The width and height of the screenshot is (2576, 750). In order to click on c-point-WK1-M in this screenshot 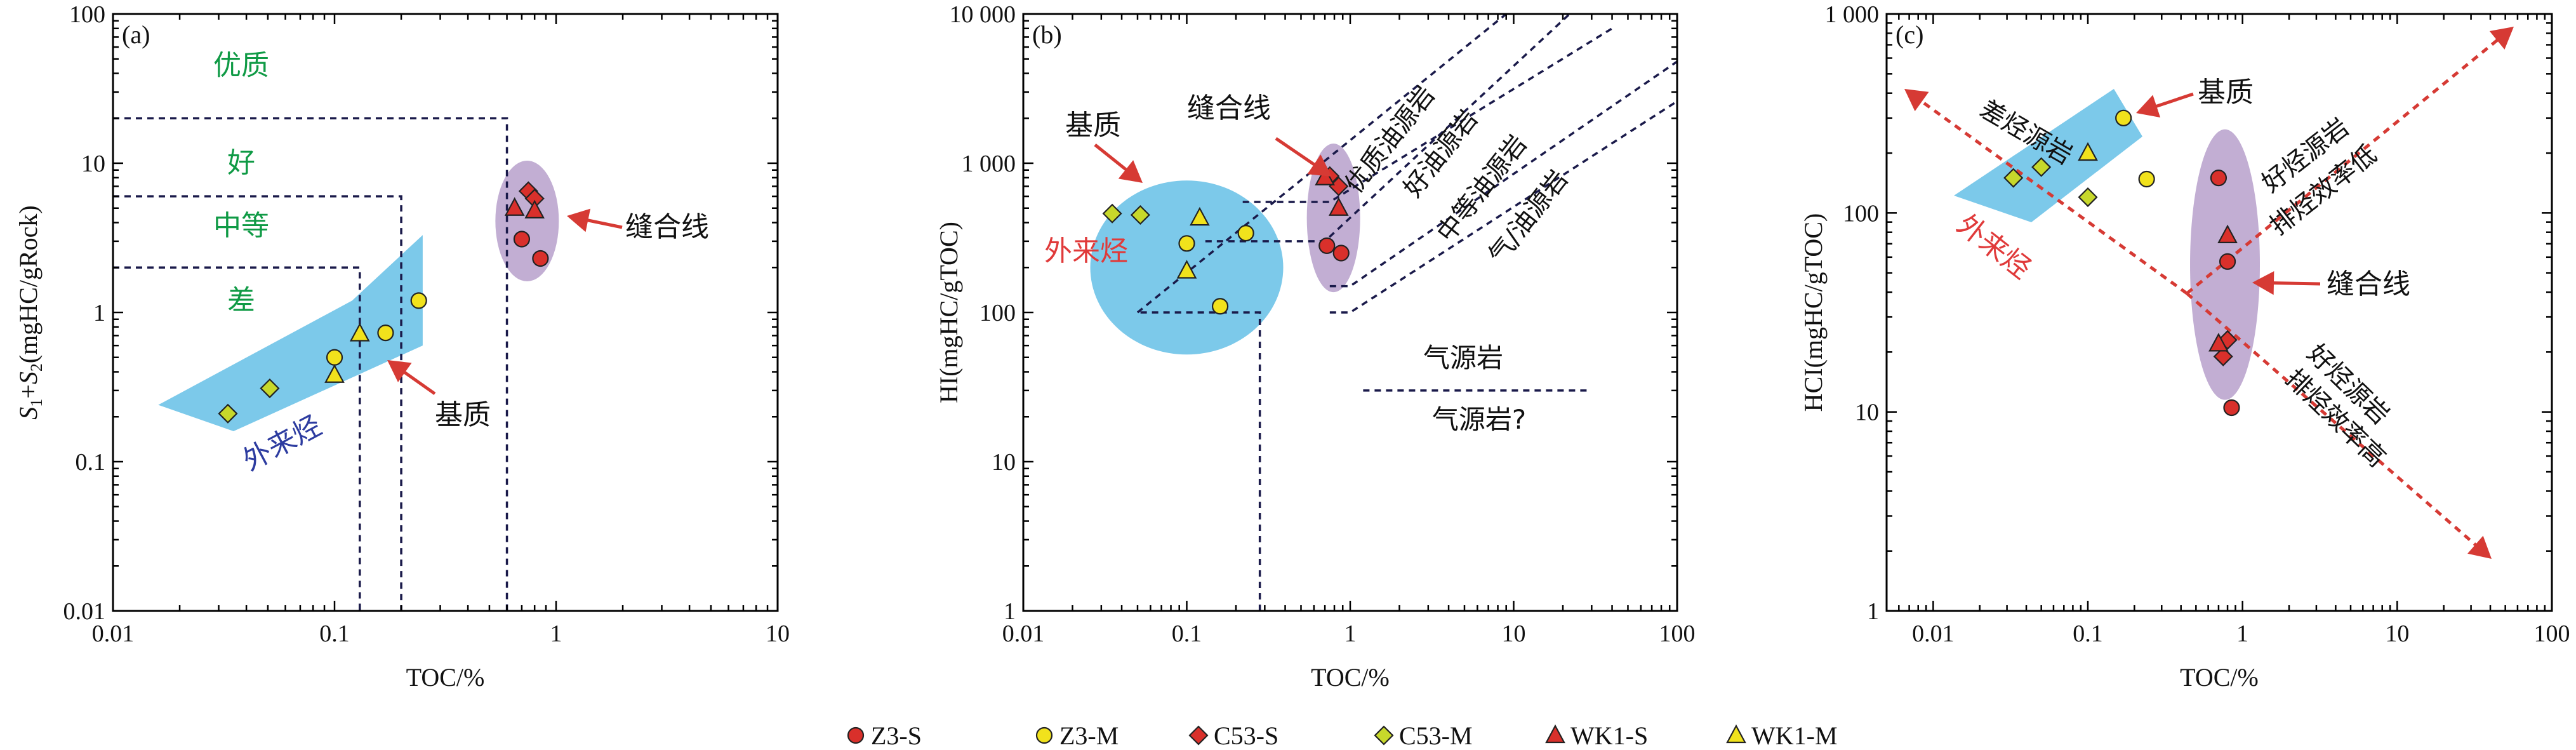, I will do `click(2088, 152)`.